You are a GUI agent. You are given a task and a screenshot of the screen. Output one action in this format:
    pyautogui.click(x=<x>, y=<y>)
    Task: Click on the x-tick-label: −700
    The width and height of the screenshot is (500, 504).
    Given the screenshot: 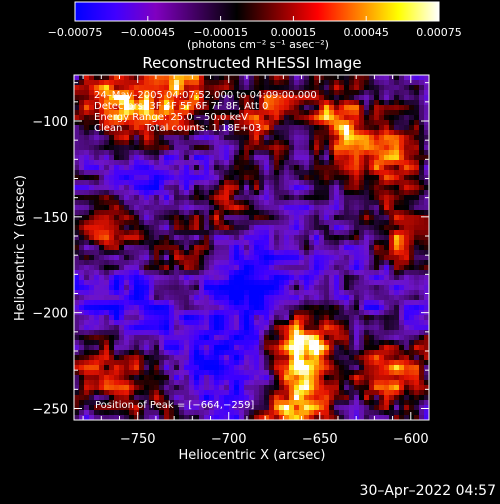 What is the action you would take?
    pyautogui.click(x=229, y=439)
    